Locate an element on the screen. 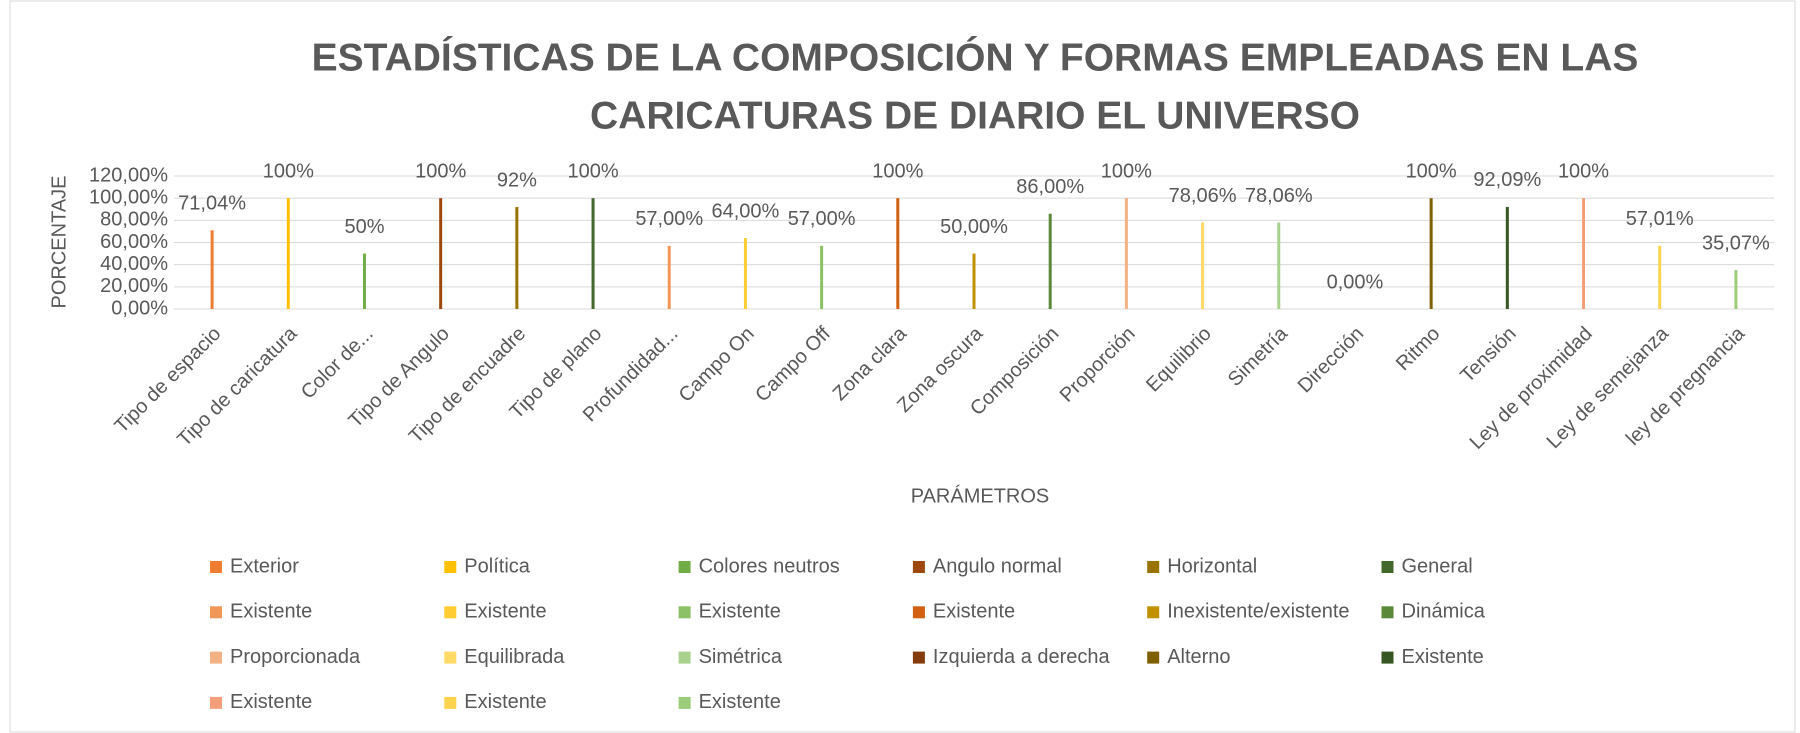  data-label: 0,00% is located at coordinates (1355, 282).